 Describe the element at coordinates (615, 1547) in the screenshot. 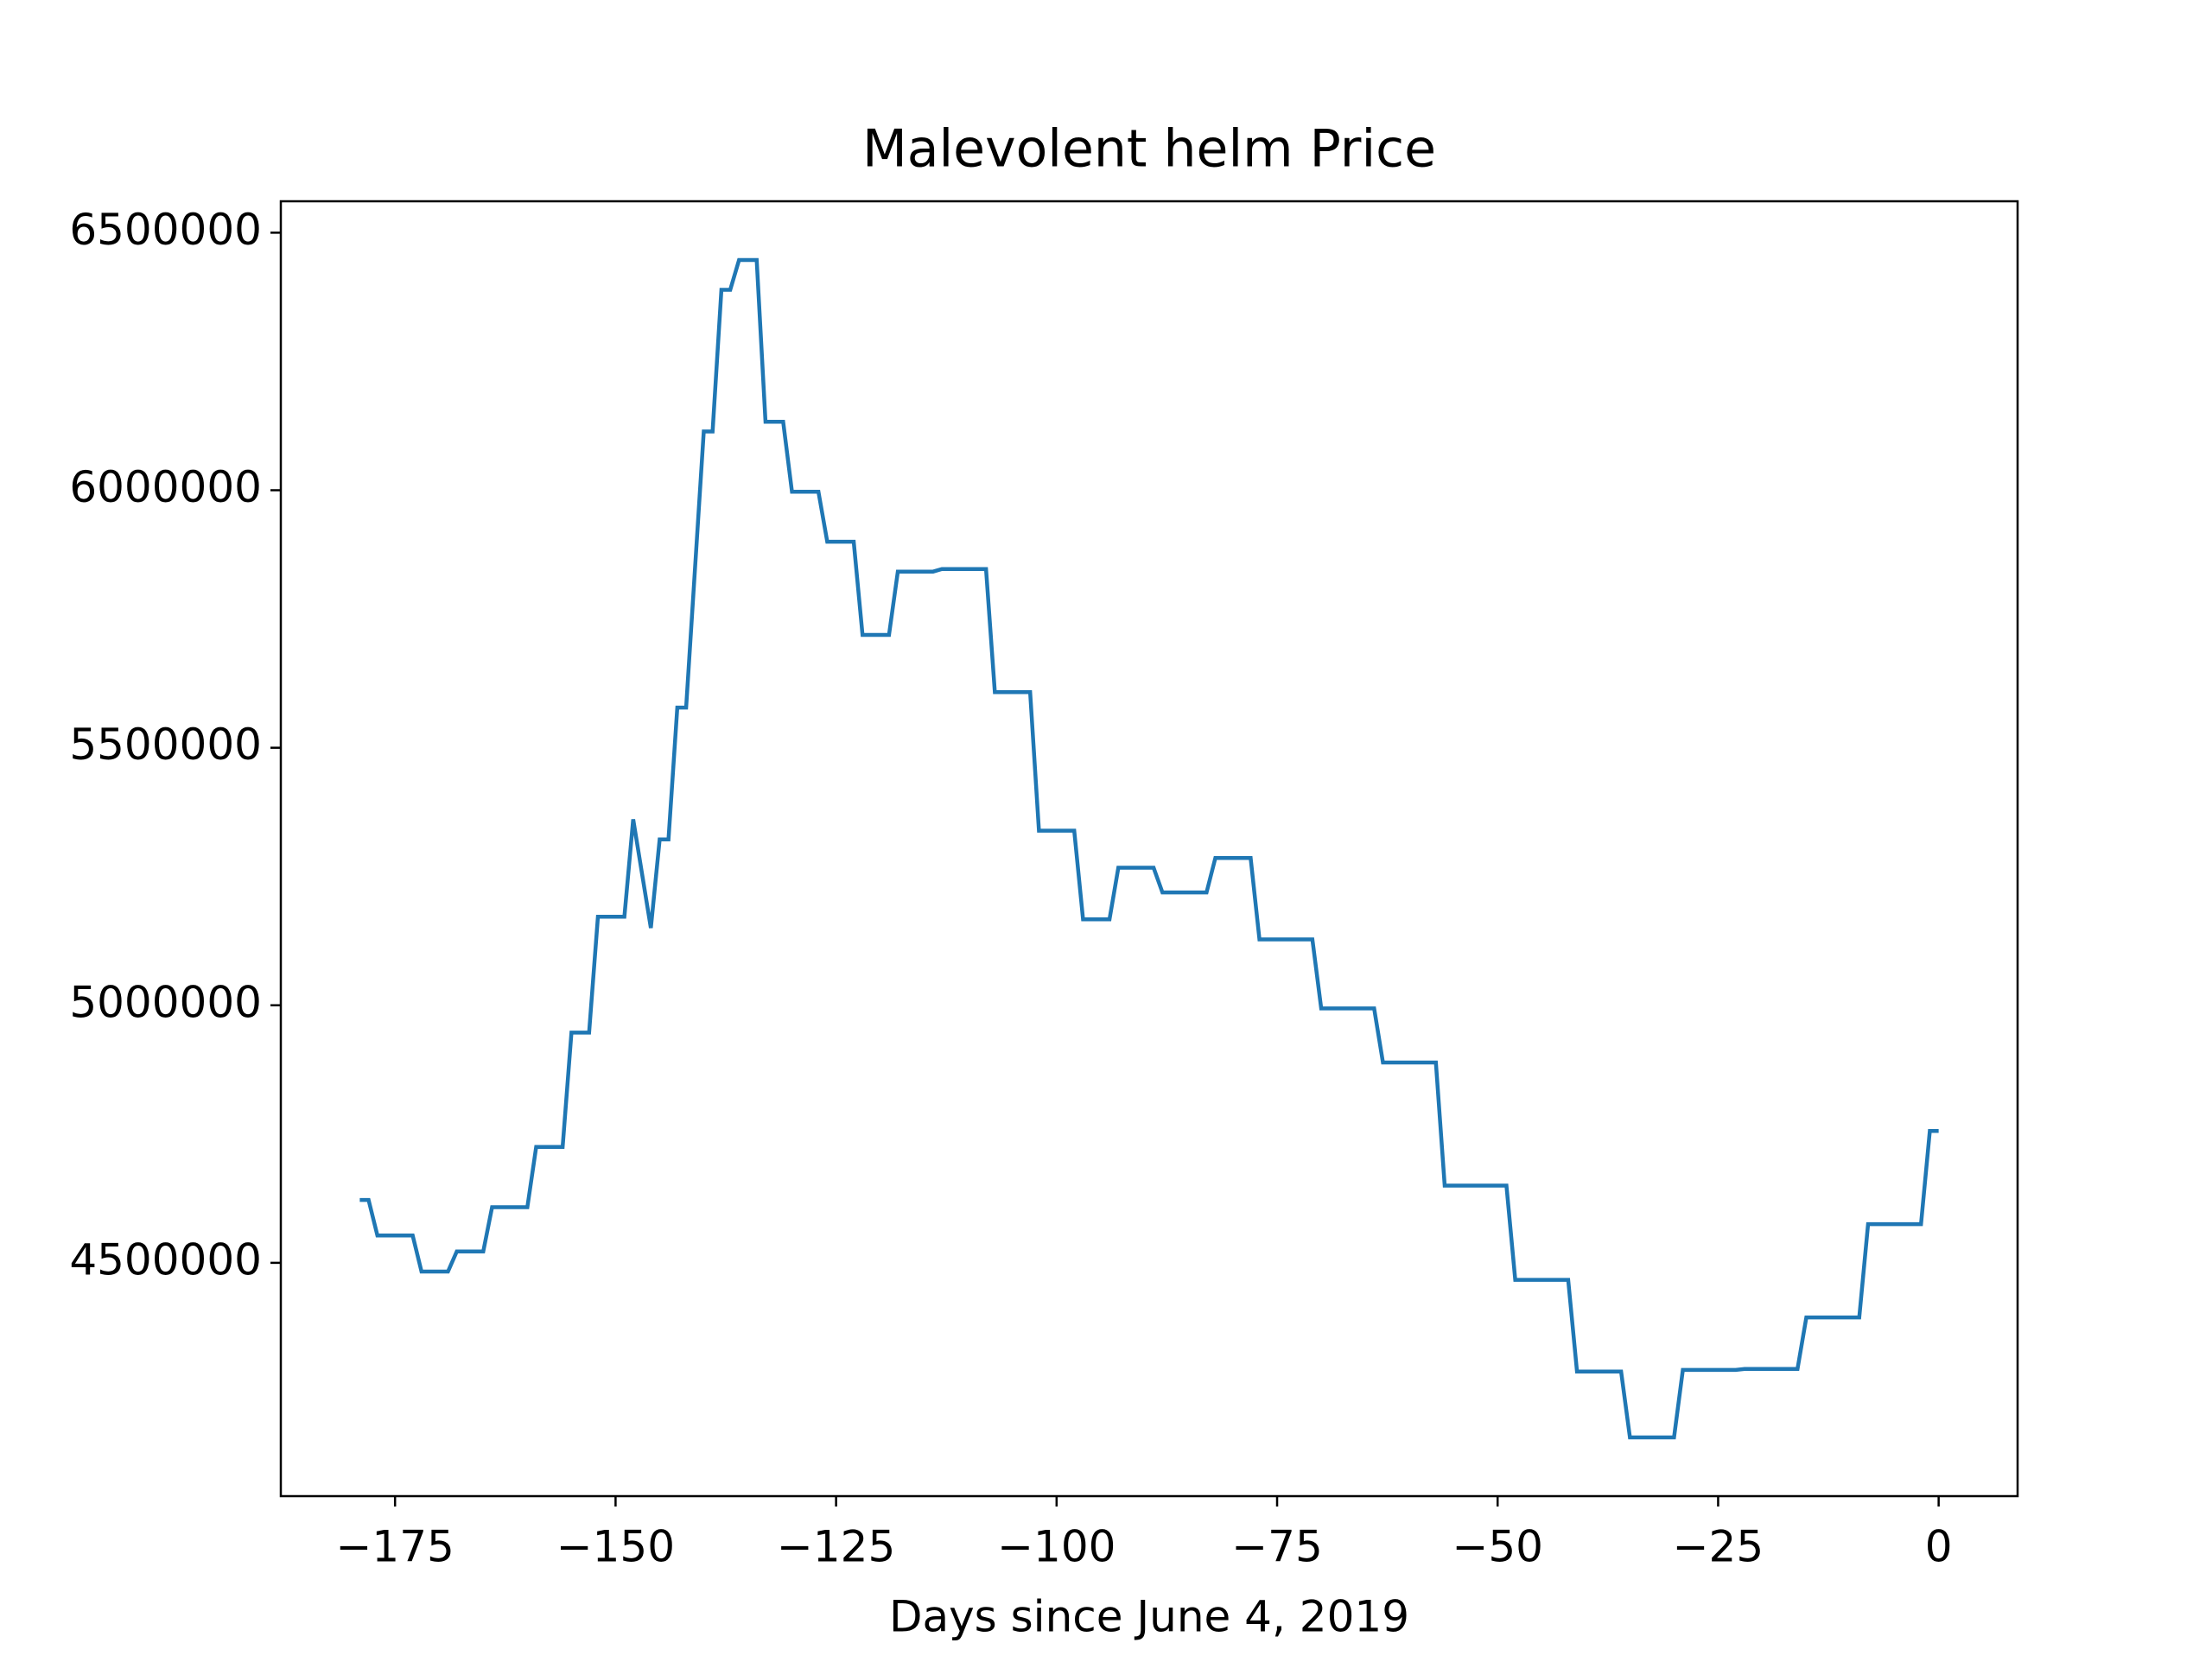

I see `x-tick-label: −150` at that location.